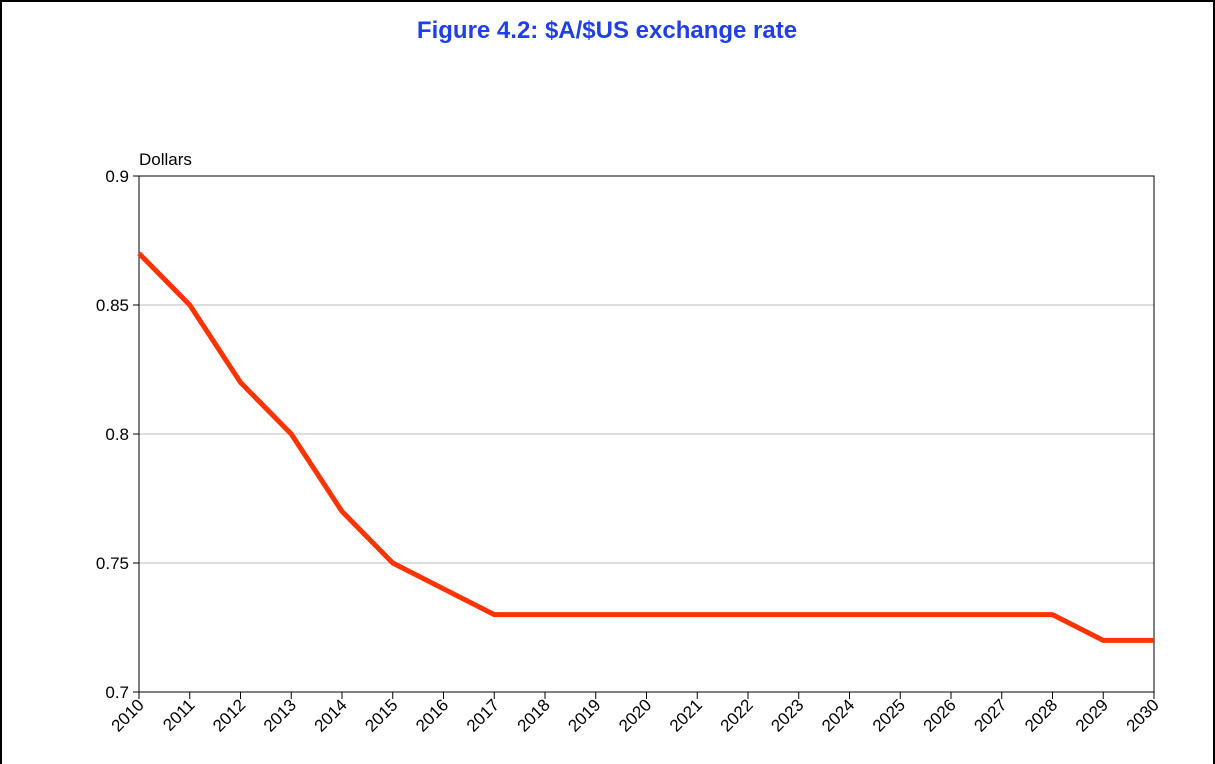 Image resolution: width=1215 pixels, height=764 pixels. I want to click on x-tick-label: 2021, so click(686, 715).